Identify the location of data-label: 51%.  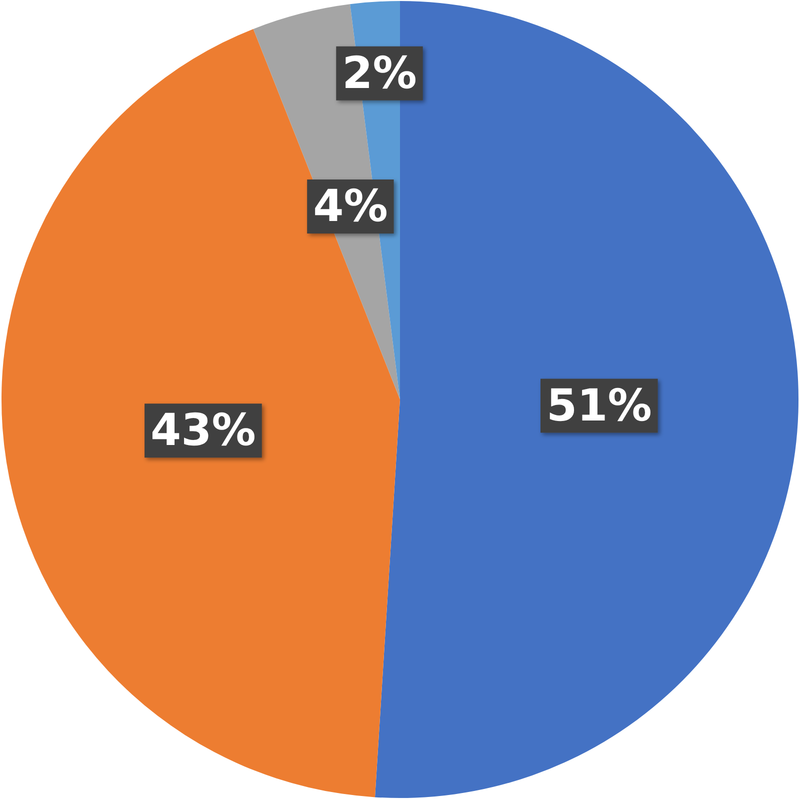
(599, 406).